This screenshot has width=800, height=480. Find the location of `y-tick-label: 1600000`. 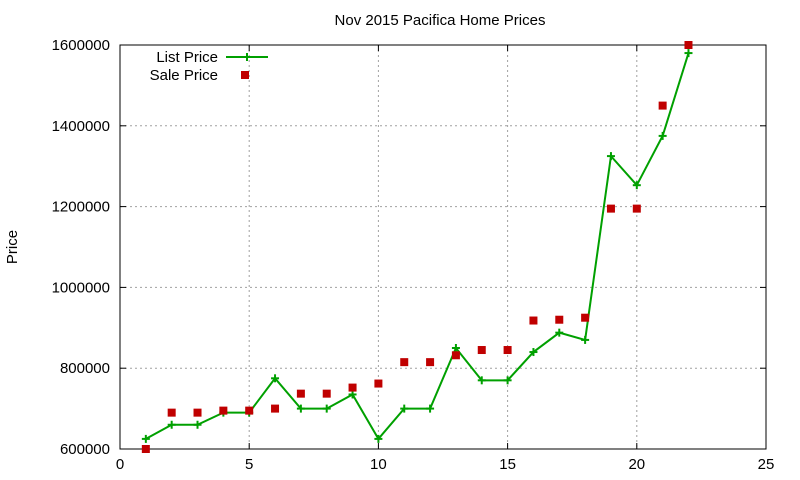

y-tick-label: 1600000 is located at coordinates (81, 45).